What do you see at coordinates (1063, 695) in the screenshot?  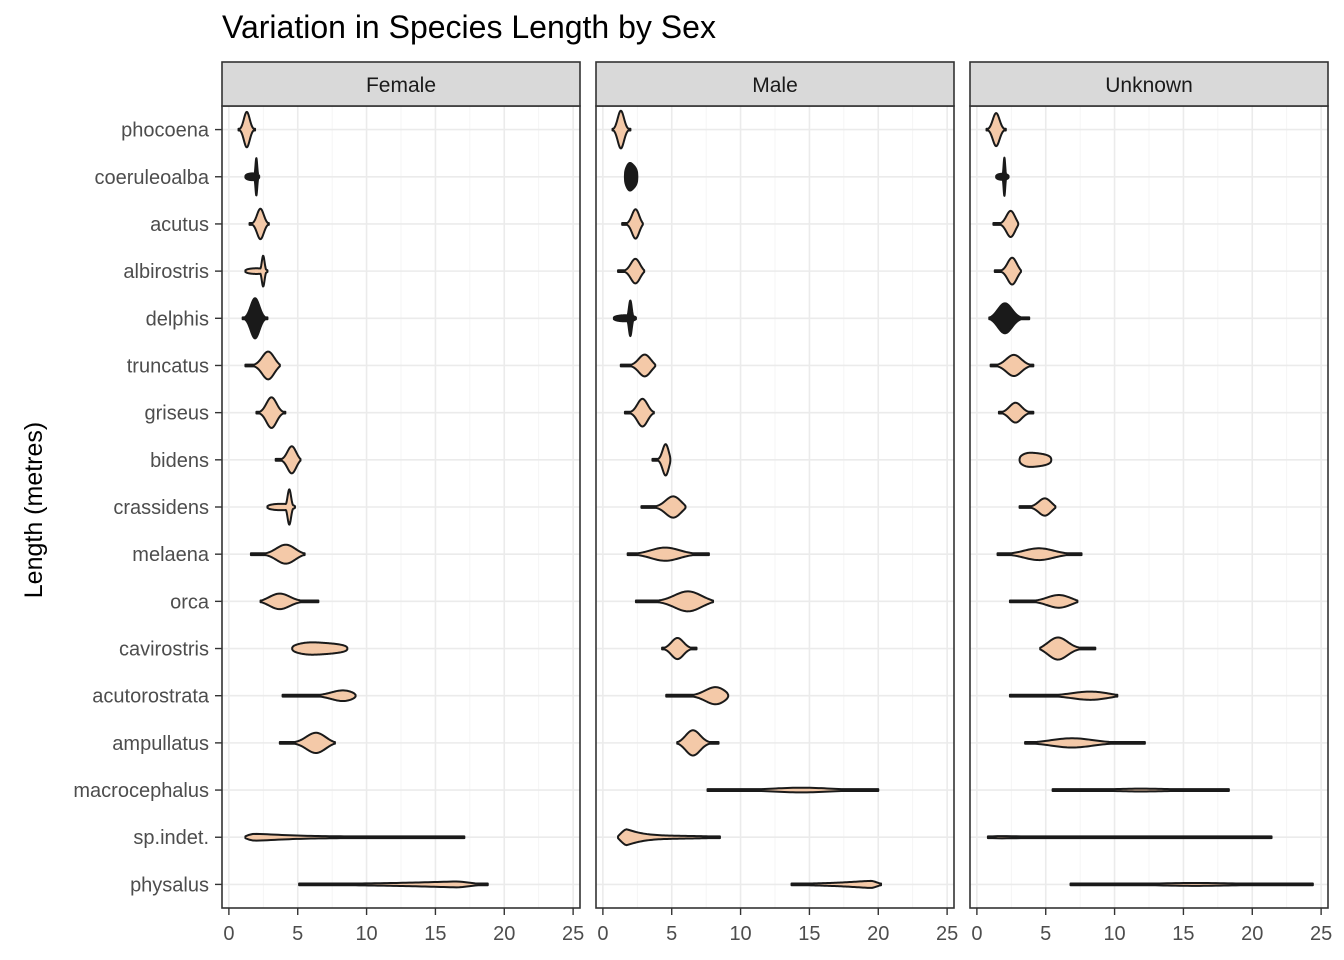 I see `violin-unknown-acutorostrata` at bounding box center [1063, 695].